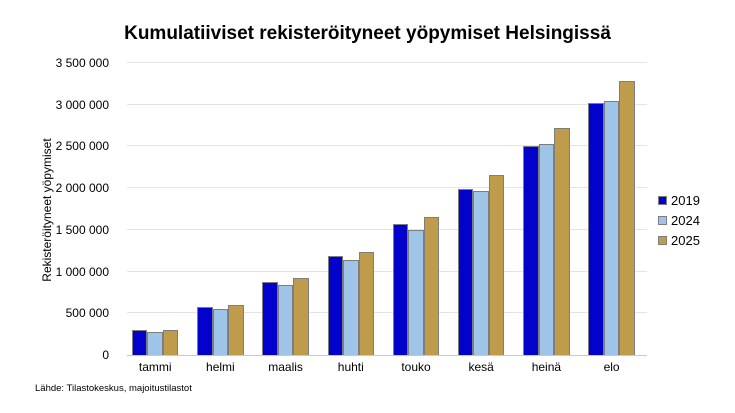 The height and width of the screenshot is (413, 735). What do you see at coordinates (301, 316) in the screenshot?
I see `bar-2025-maalis` at bounding box center [301, 316].